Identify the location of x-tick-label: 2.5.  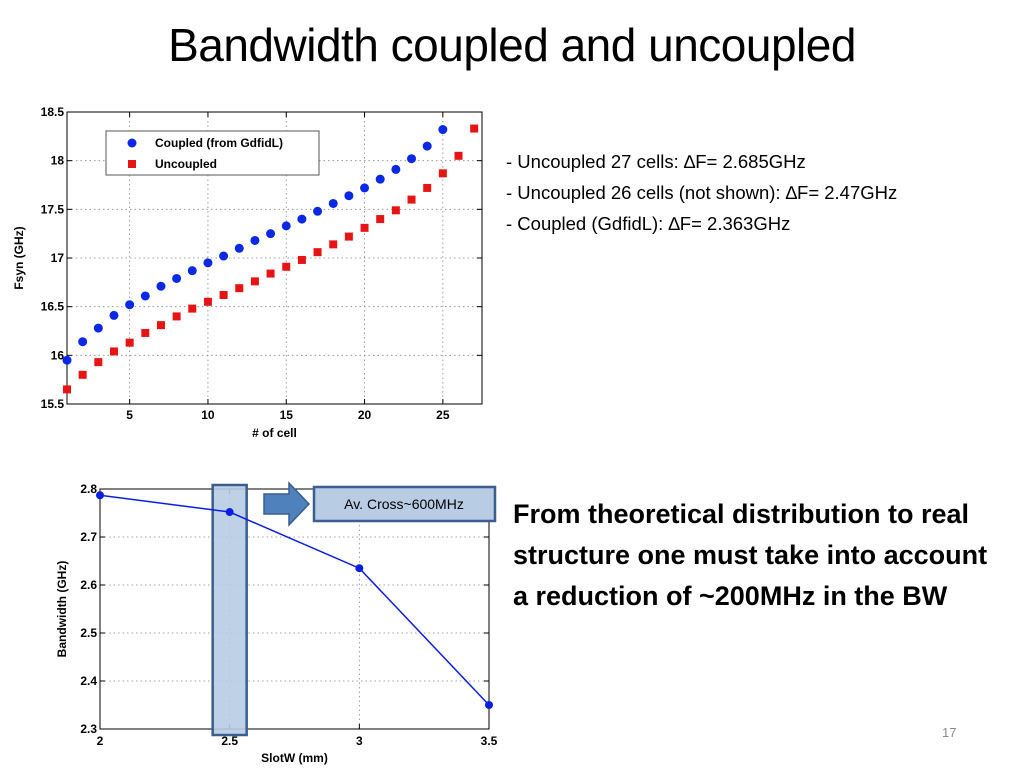
(229, 741).